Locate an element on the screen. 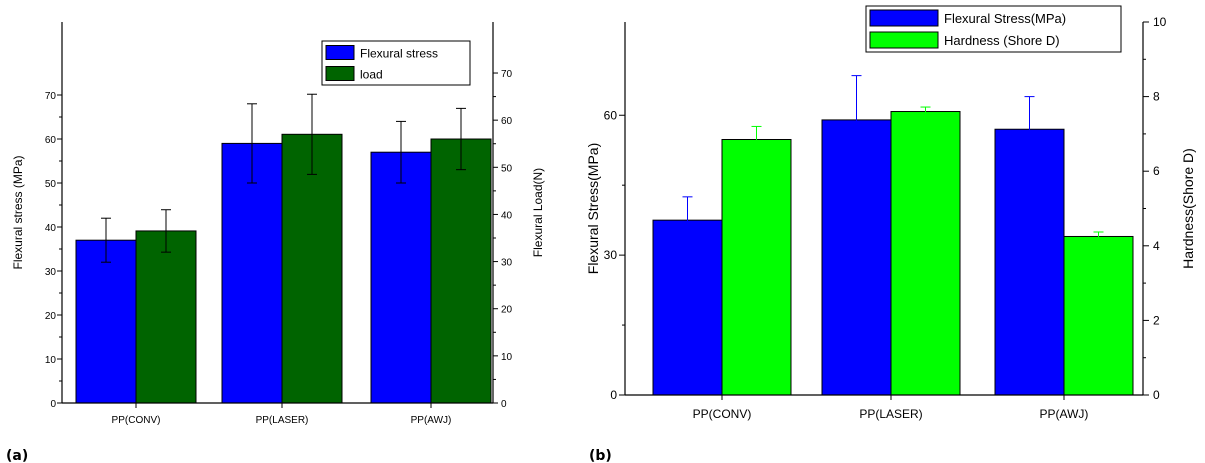  bar-load-pp-laser- is located at coordinates (312, 268).